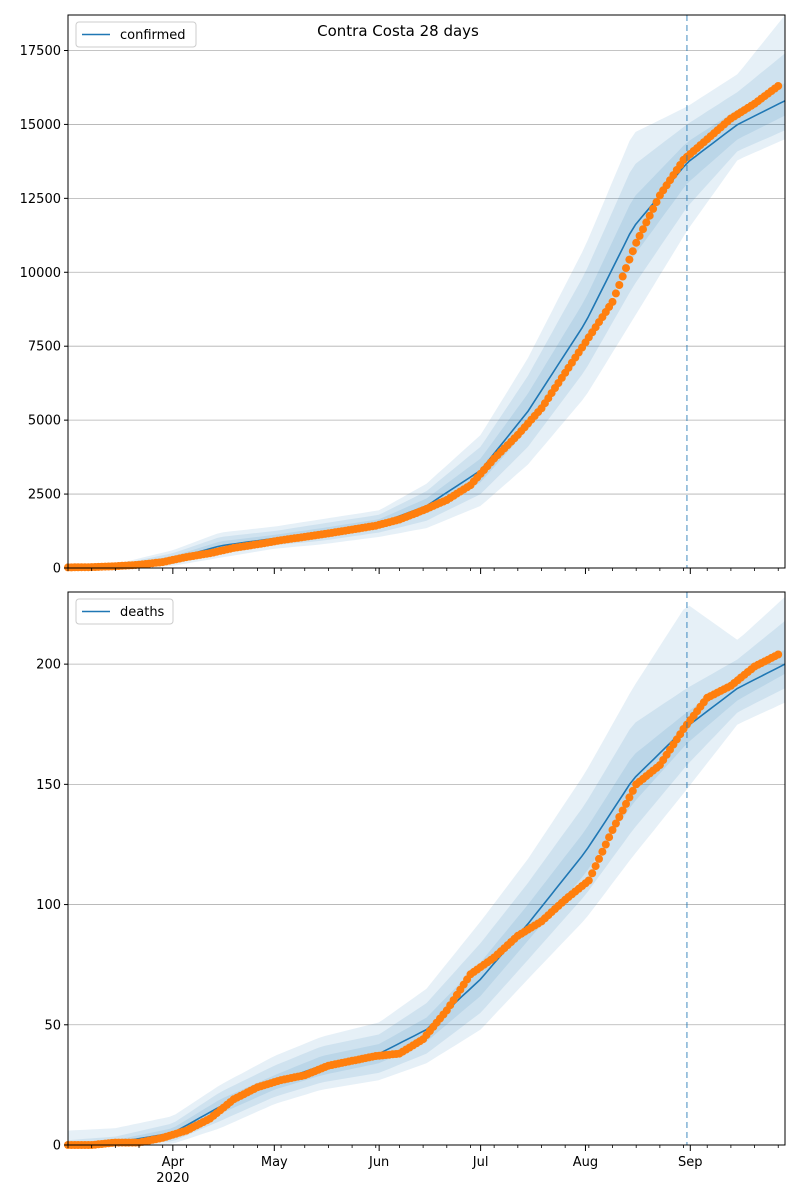  What do you see at coordinates (585, 1162) in the screenshot?
I see `x-tick-label: Aug` at bounding box center [585, 1162].